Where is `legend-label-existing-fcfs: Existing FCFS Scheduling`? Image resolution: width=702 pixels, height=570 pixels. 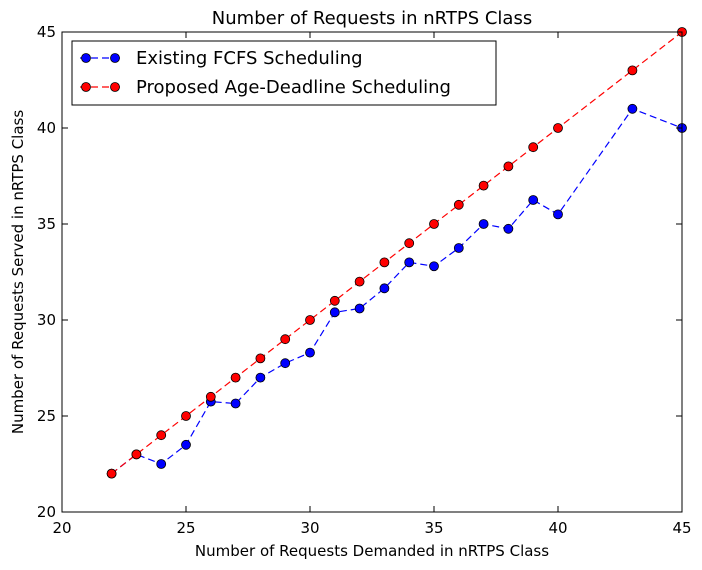 legend-label-existing-fcfs: Existing FCFS Scheduling is located at coordinates (249, 58).